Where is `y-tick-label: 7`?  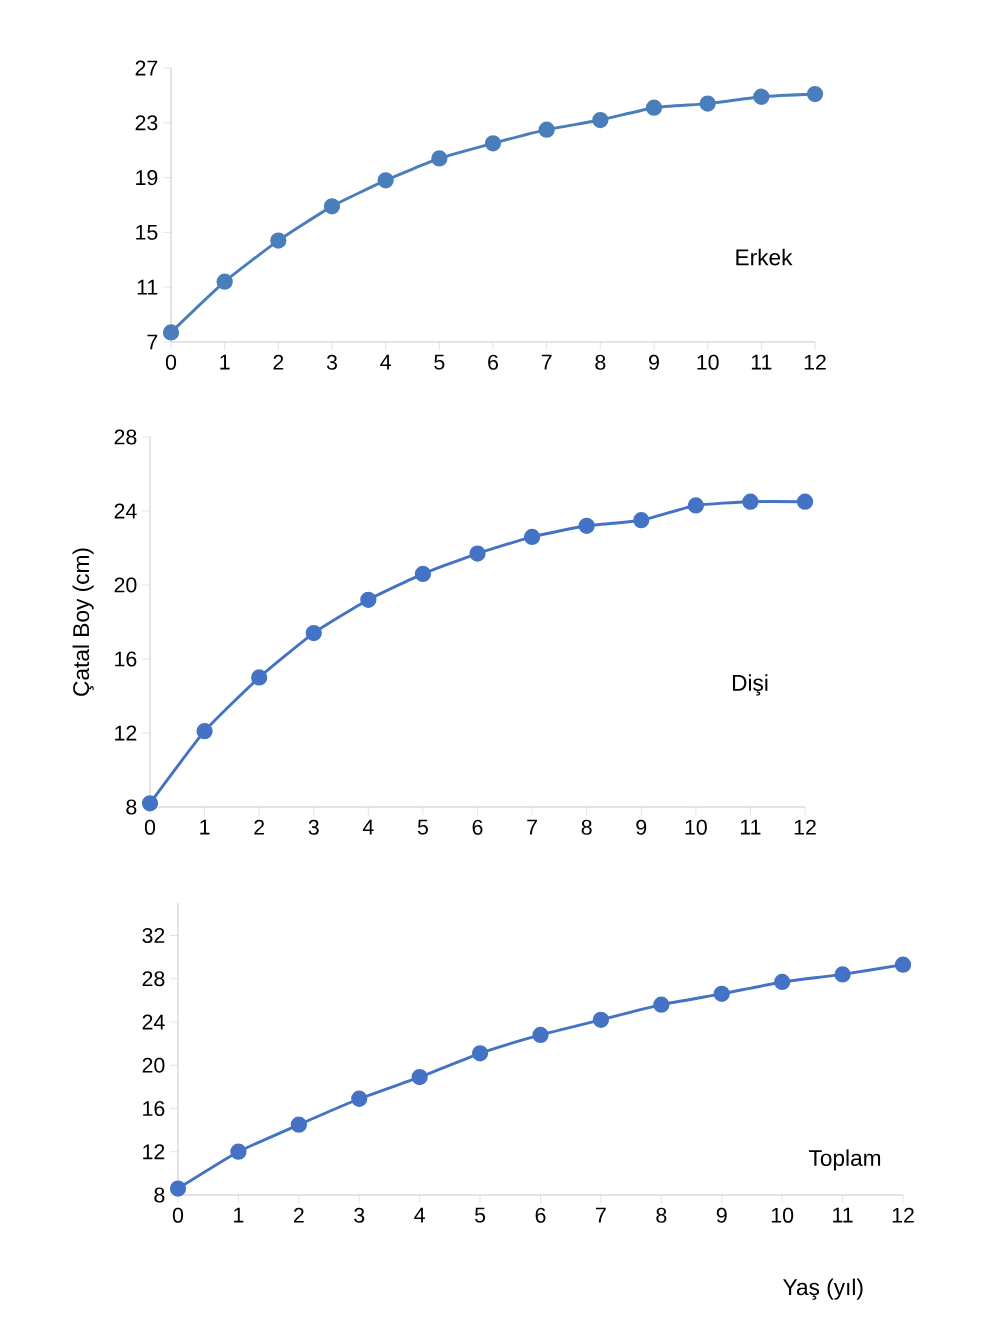
y-tick-label: 7 is located at coordinates (152, 342).